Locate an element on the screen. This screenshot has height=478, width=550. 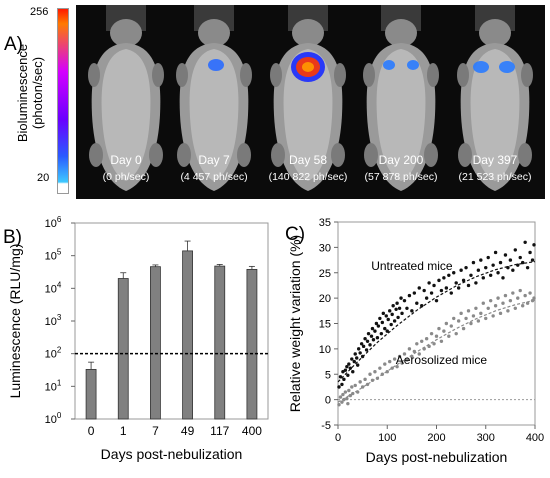
x-tick-label: 49 is located at coordinates (188, 431).